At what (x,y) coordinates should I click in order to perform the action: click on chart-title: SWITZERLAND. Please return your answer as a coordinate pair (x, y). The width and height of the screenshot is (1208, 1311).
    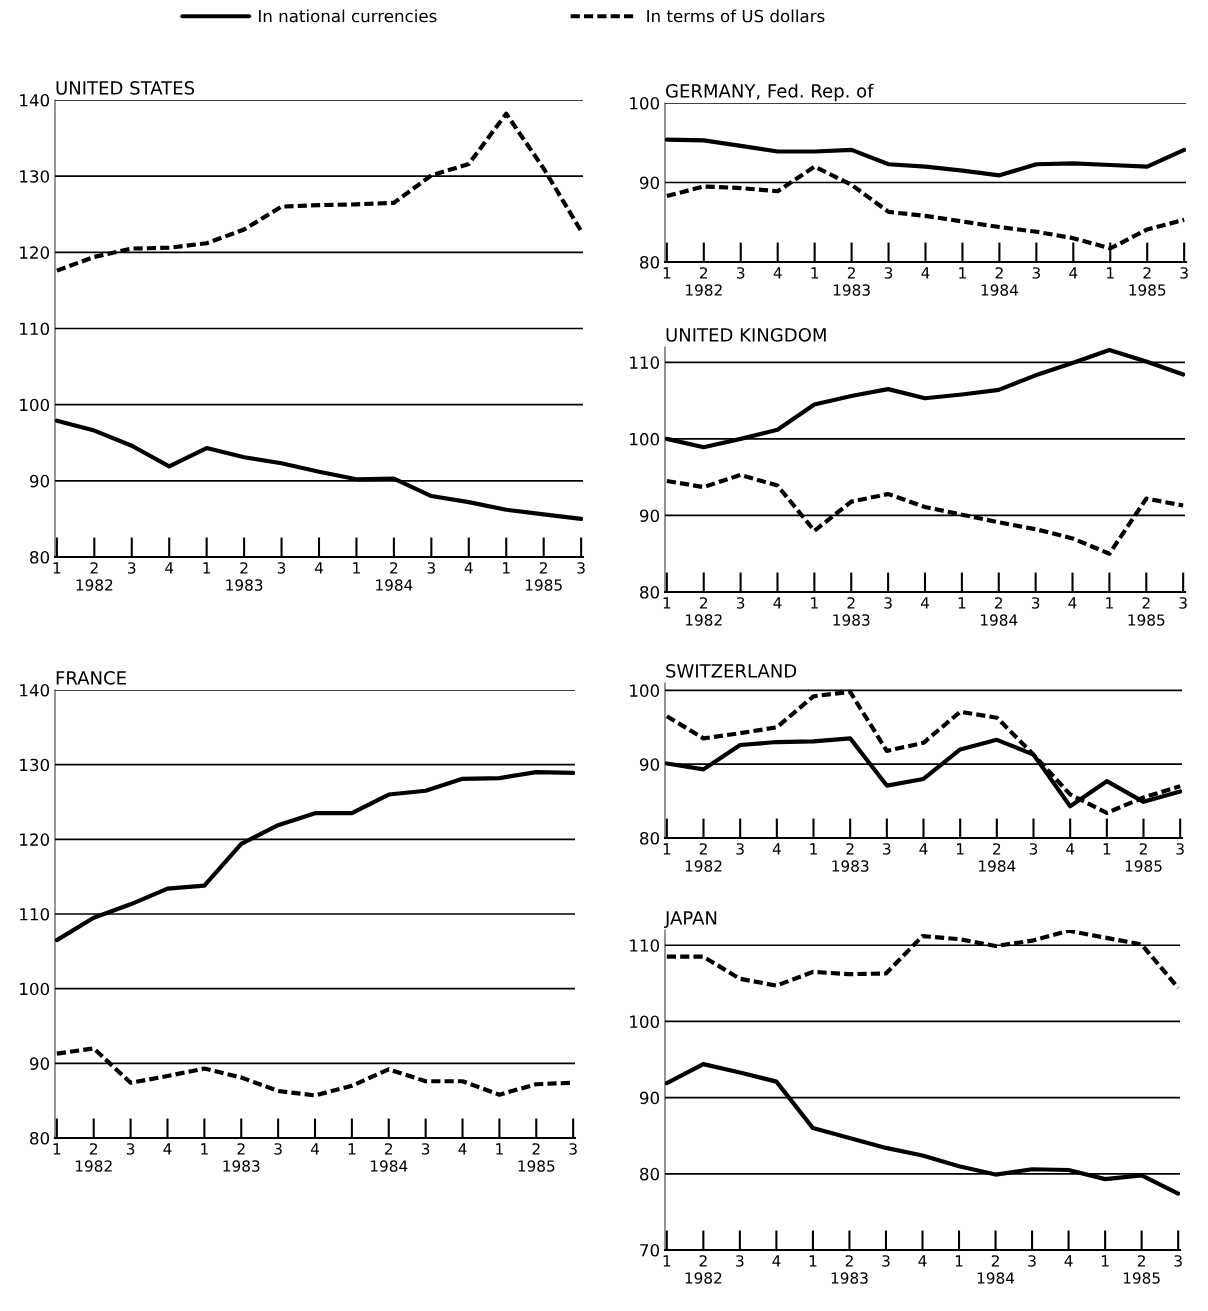
    Looking at the image, I should click on (731, 671).